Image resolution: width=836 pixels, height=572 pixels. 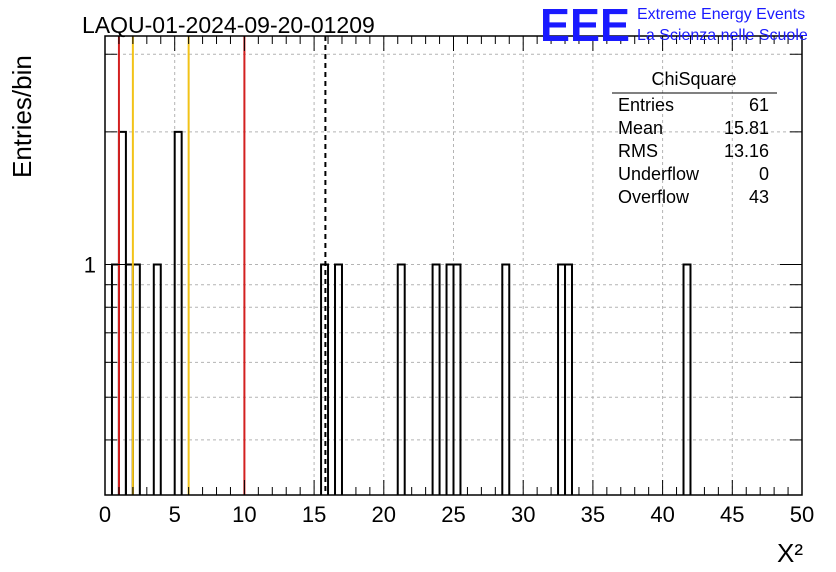 I want to click on x-tick-label: 20, so click(x=384, y=514).